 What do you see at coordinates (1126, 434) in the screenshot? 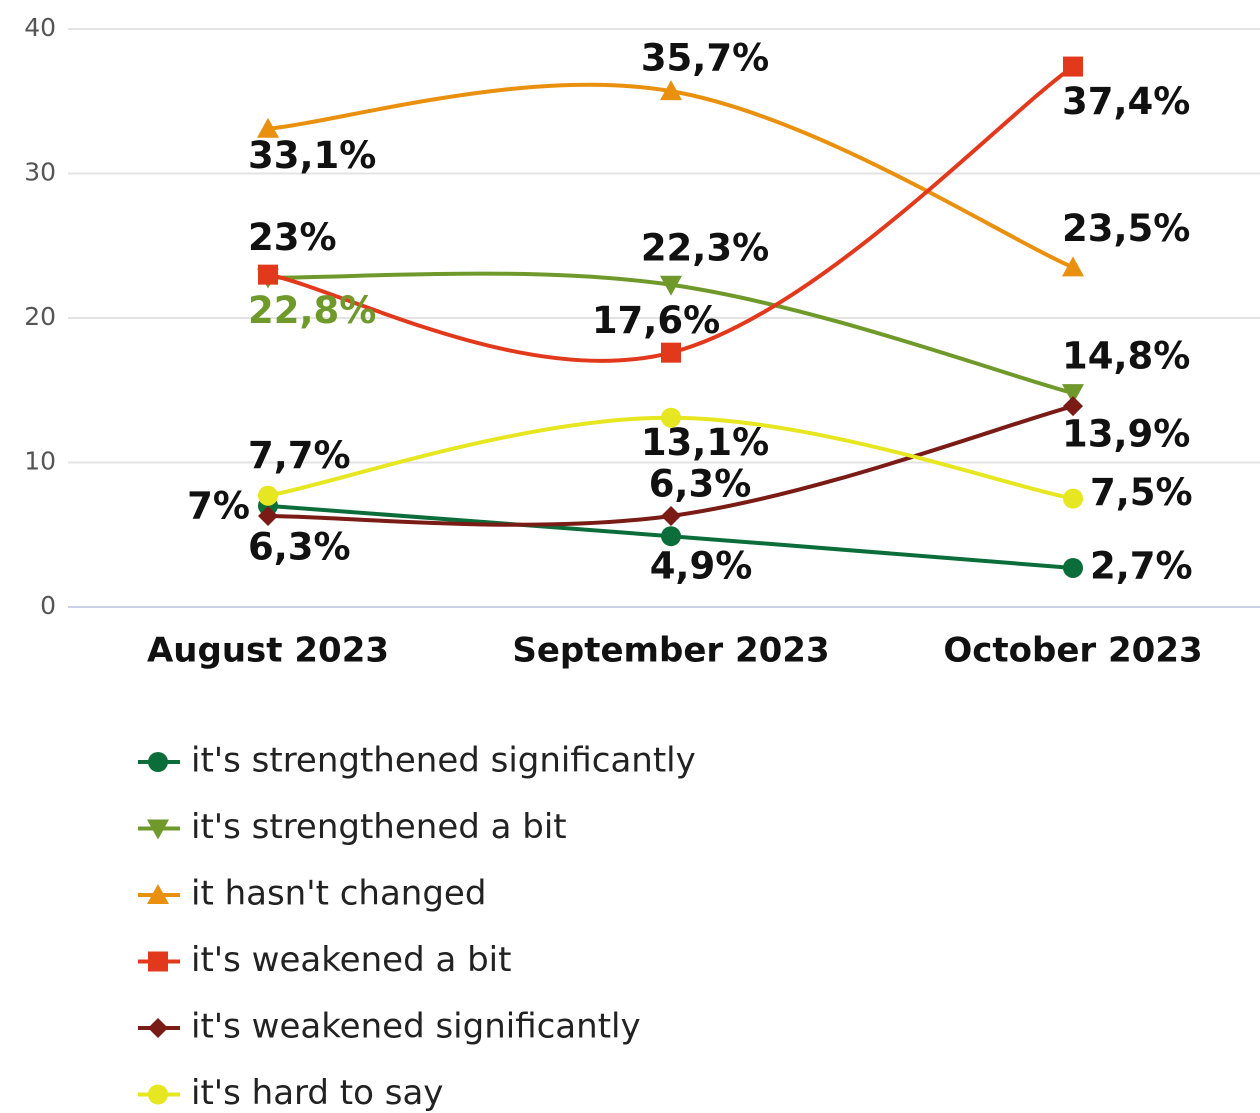
I see `value-label: 13,9%` at bounding box center [1126, 434].